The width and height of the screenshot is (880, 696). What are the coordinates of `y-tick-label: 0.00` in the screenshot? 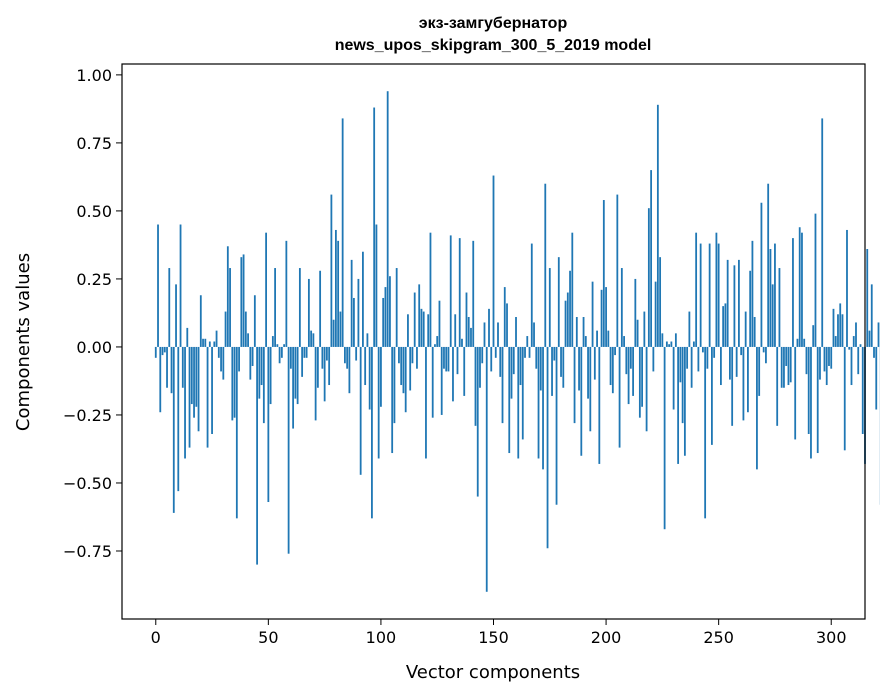 It's located at (94, 347).